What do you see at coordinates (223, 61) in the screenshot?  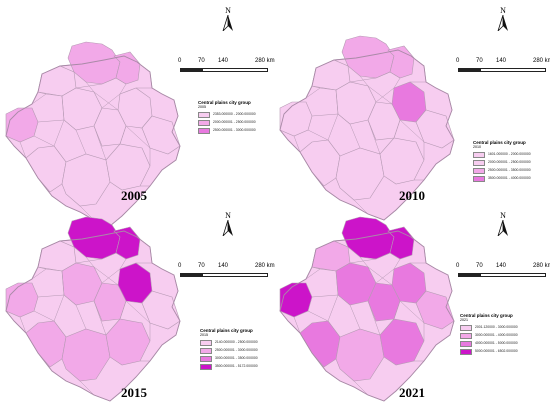 I see `scale-label: 140` at bounding box center [223, 61].